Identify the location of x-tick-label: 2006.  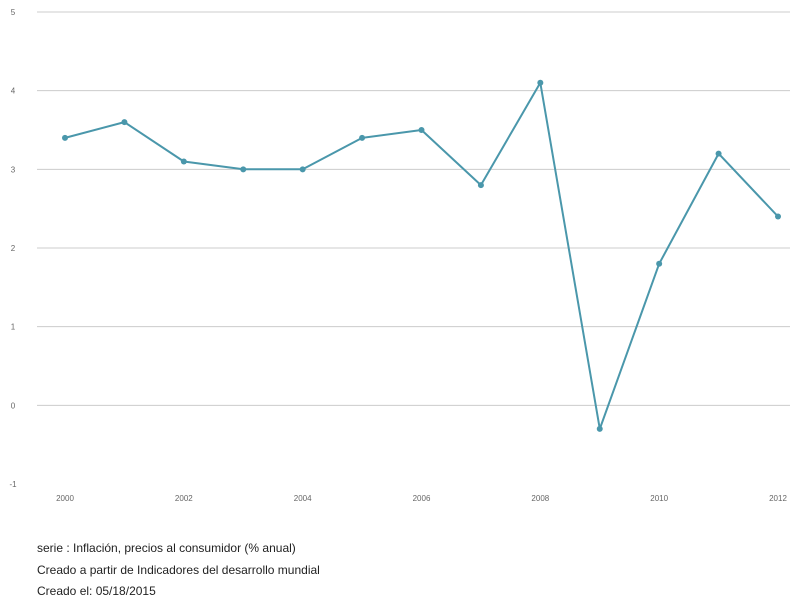
(422, 498).